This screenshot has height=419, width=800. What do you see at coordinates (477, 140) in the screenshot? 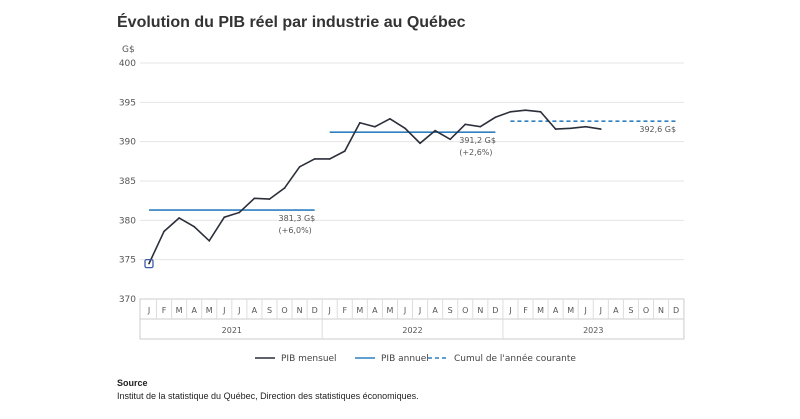
I see `annual-value-label: 391,2 G$` at bounding box center [477, 140].